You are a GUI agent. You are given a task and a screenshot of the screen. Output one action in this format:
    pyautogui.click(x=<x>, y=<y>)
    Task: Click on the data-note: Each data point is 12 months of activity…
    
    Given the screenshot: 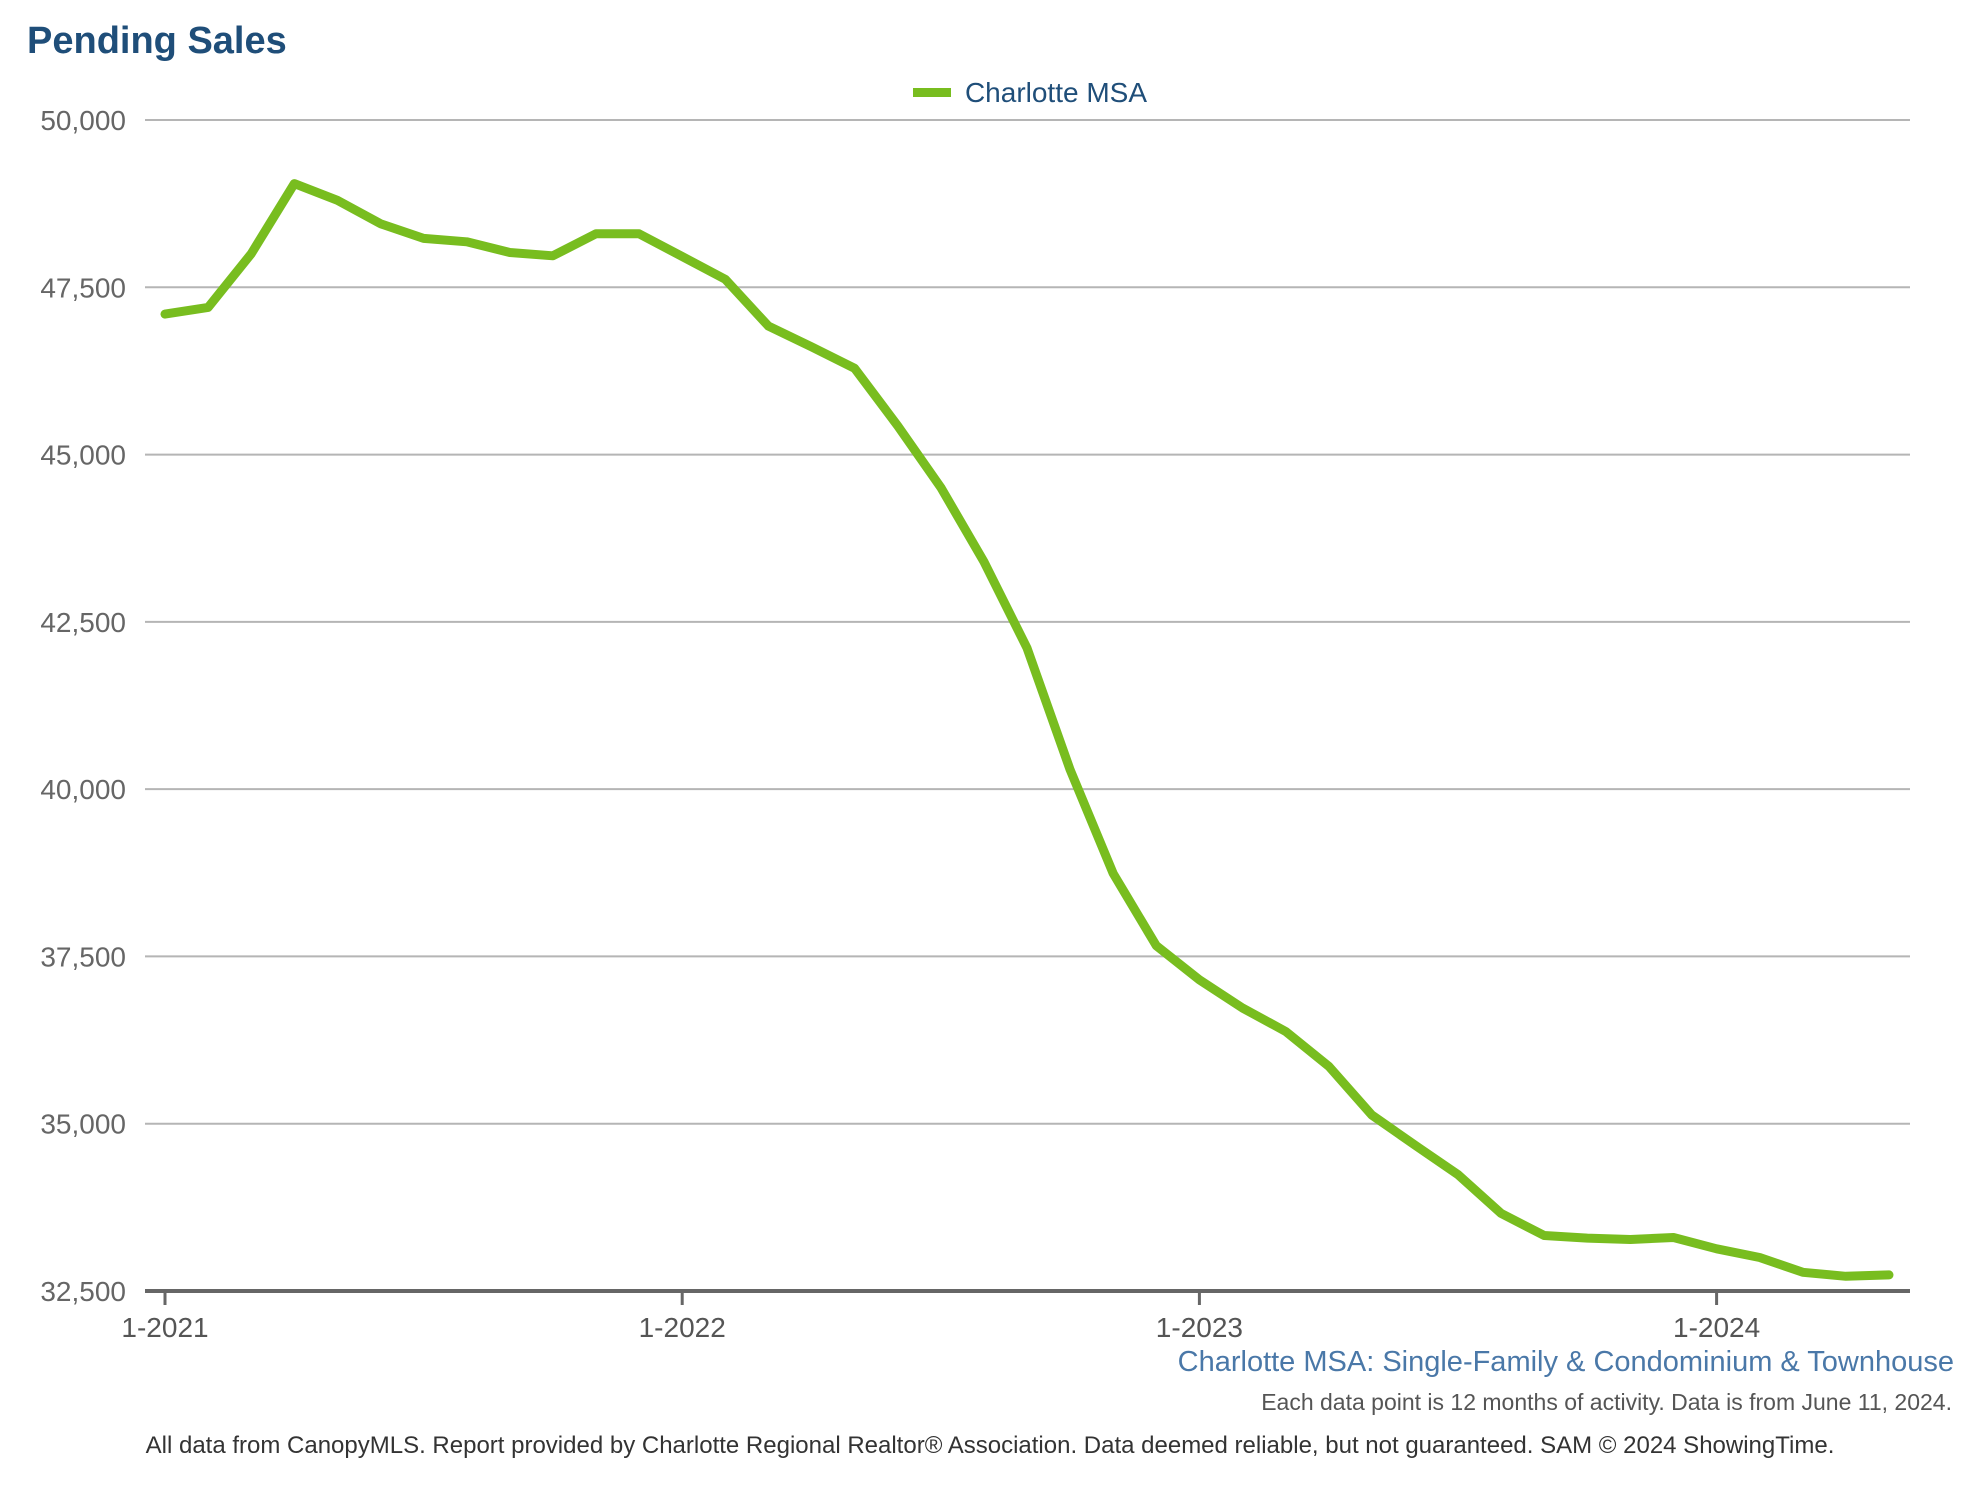 What is the action you would take?
    pyautogui.click(x=1606, y=1402)
    